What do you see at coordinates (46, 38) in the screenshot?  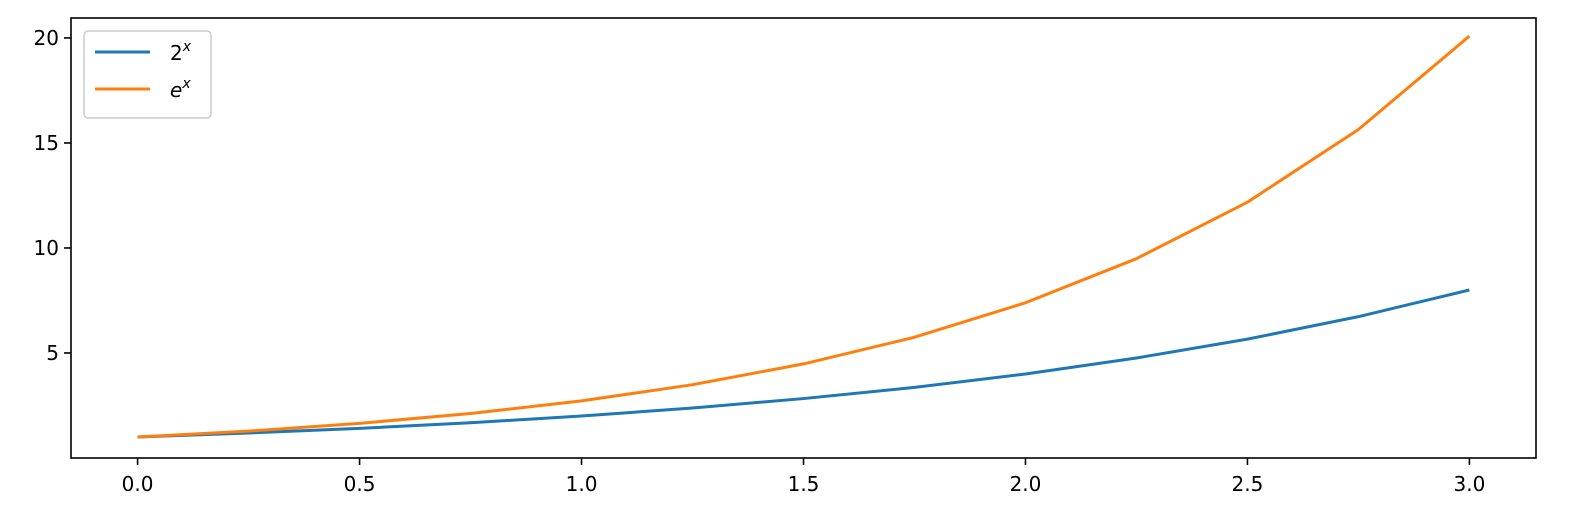 I see `y-tick-label: 20` at bounding box center [46, 38].